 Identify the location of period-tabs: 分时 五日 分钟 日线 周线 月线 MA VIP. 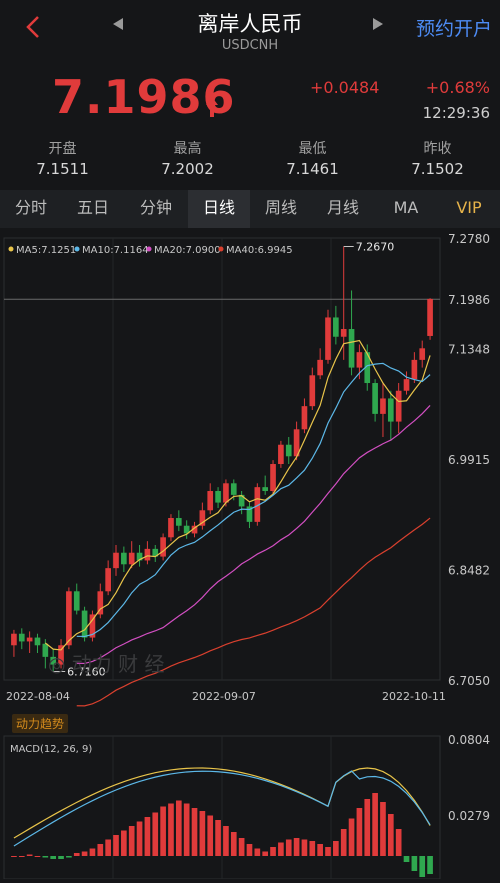
(250, 209).